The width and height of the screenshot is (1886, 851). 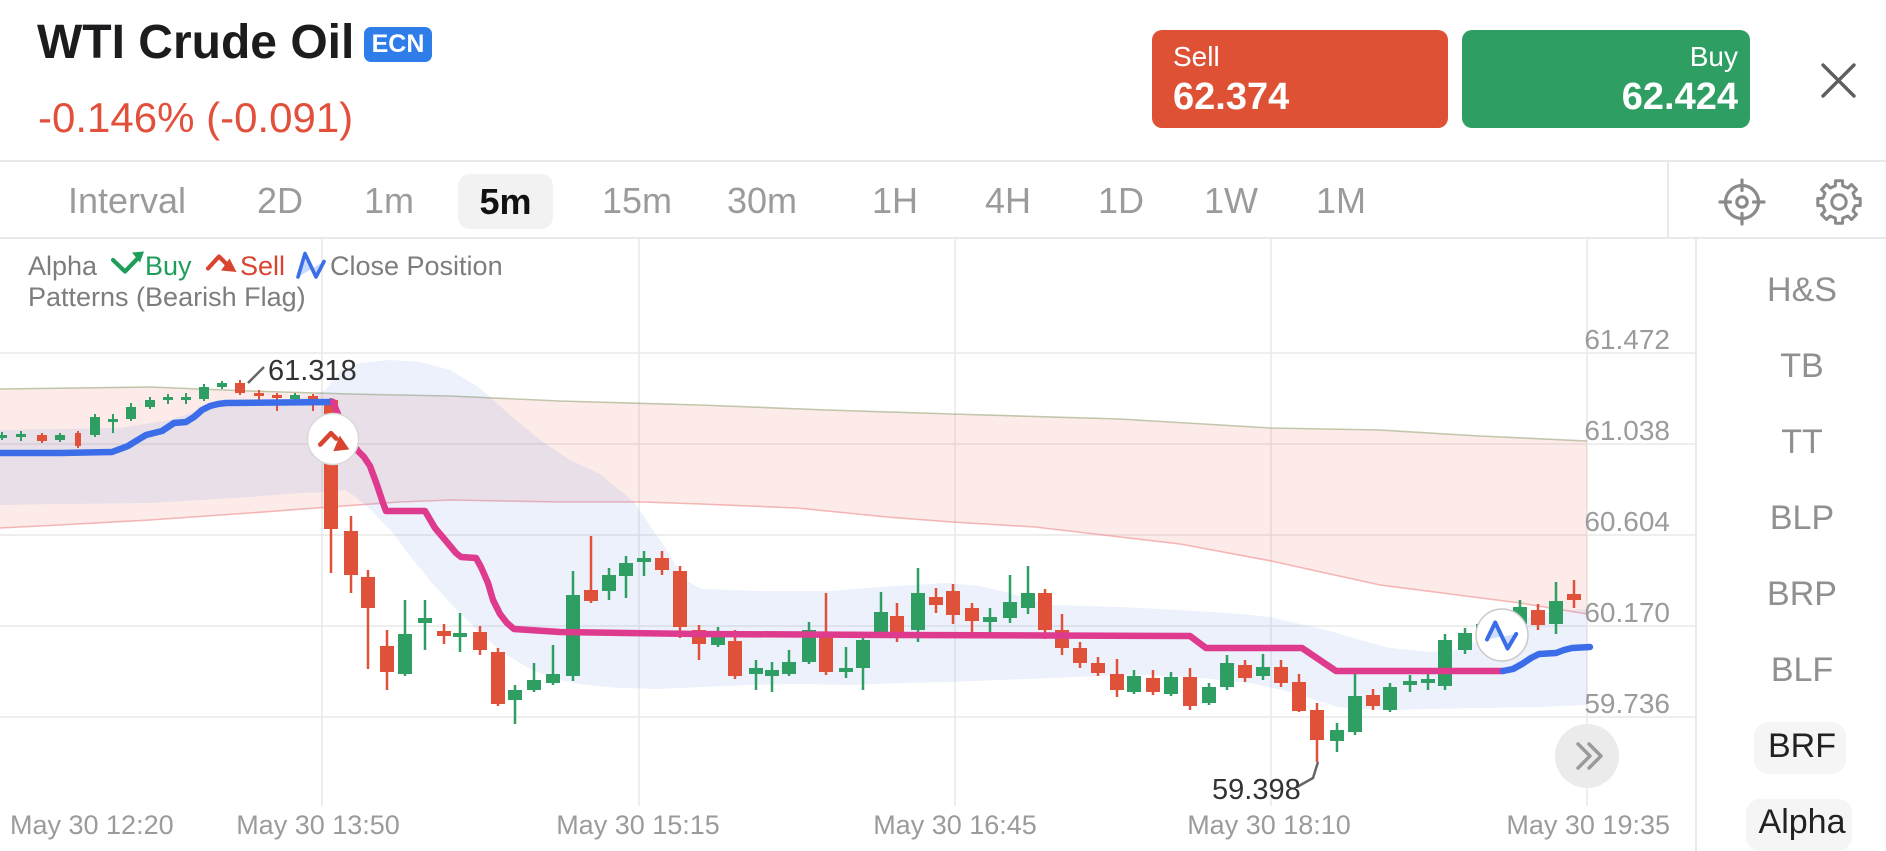 What do you see at coordinates (262, 266) in the screenshot?
I see `svg-text: Sell` at bounding box center [262, 266].